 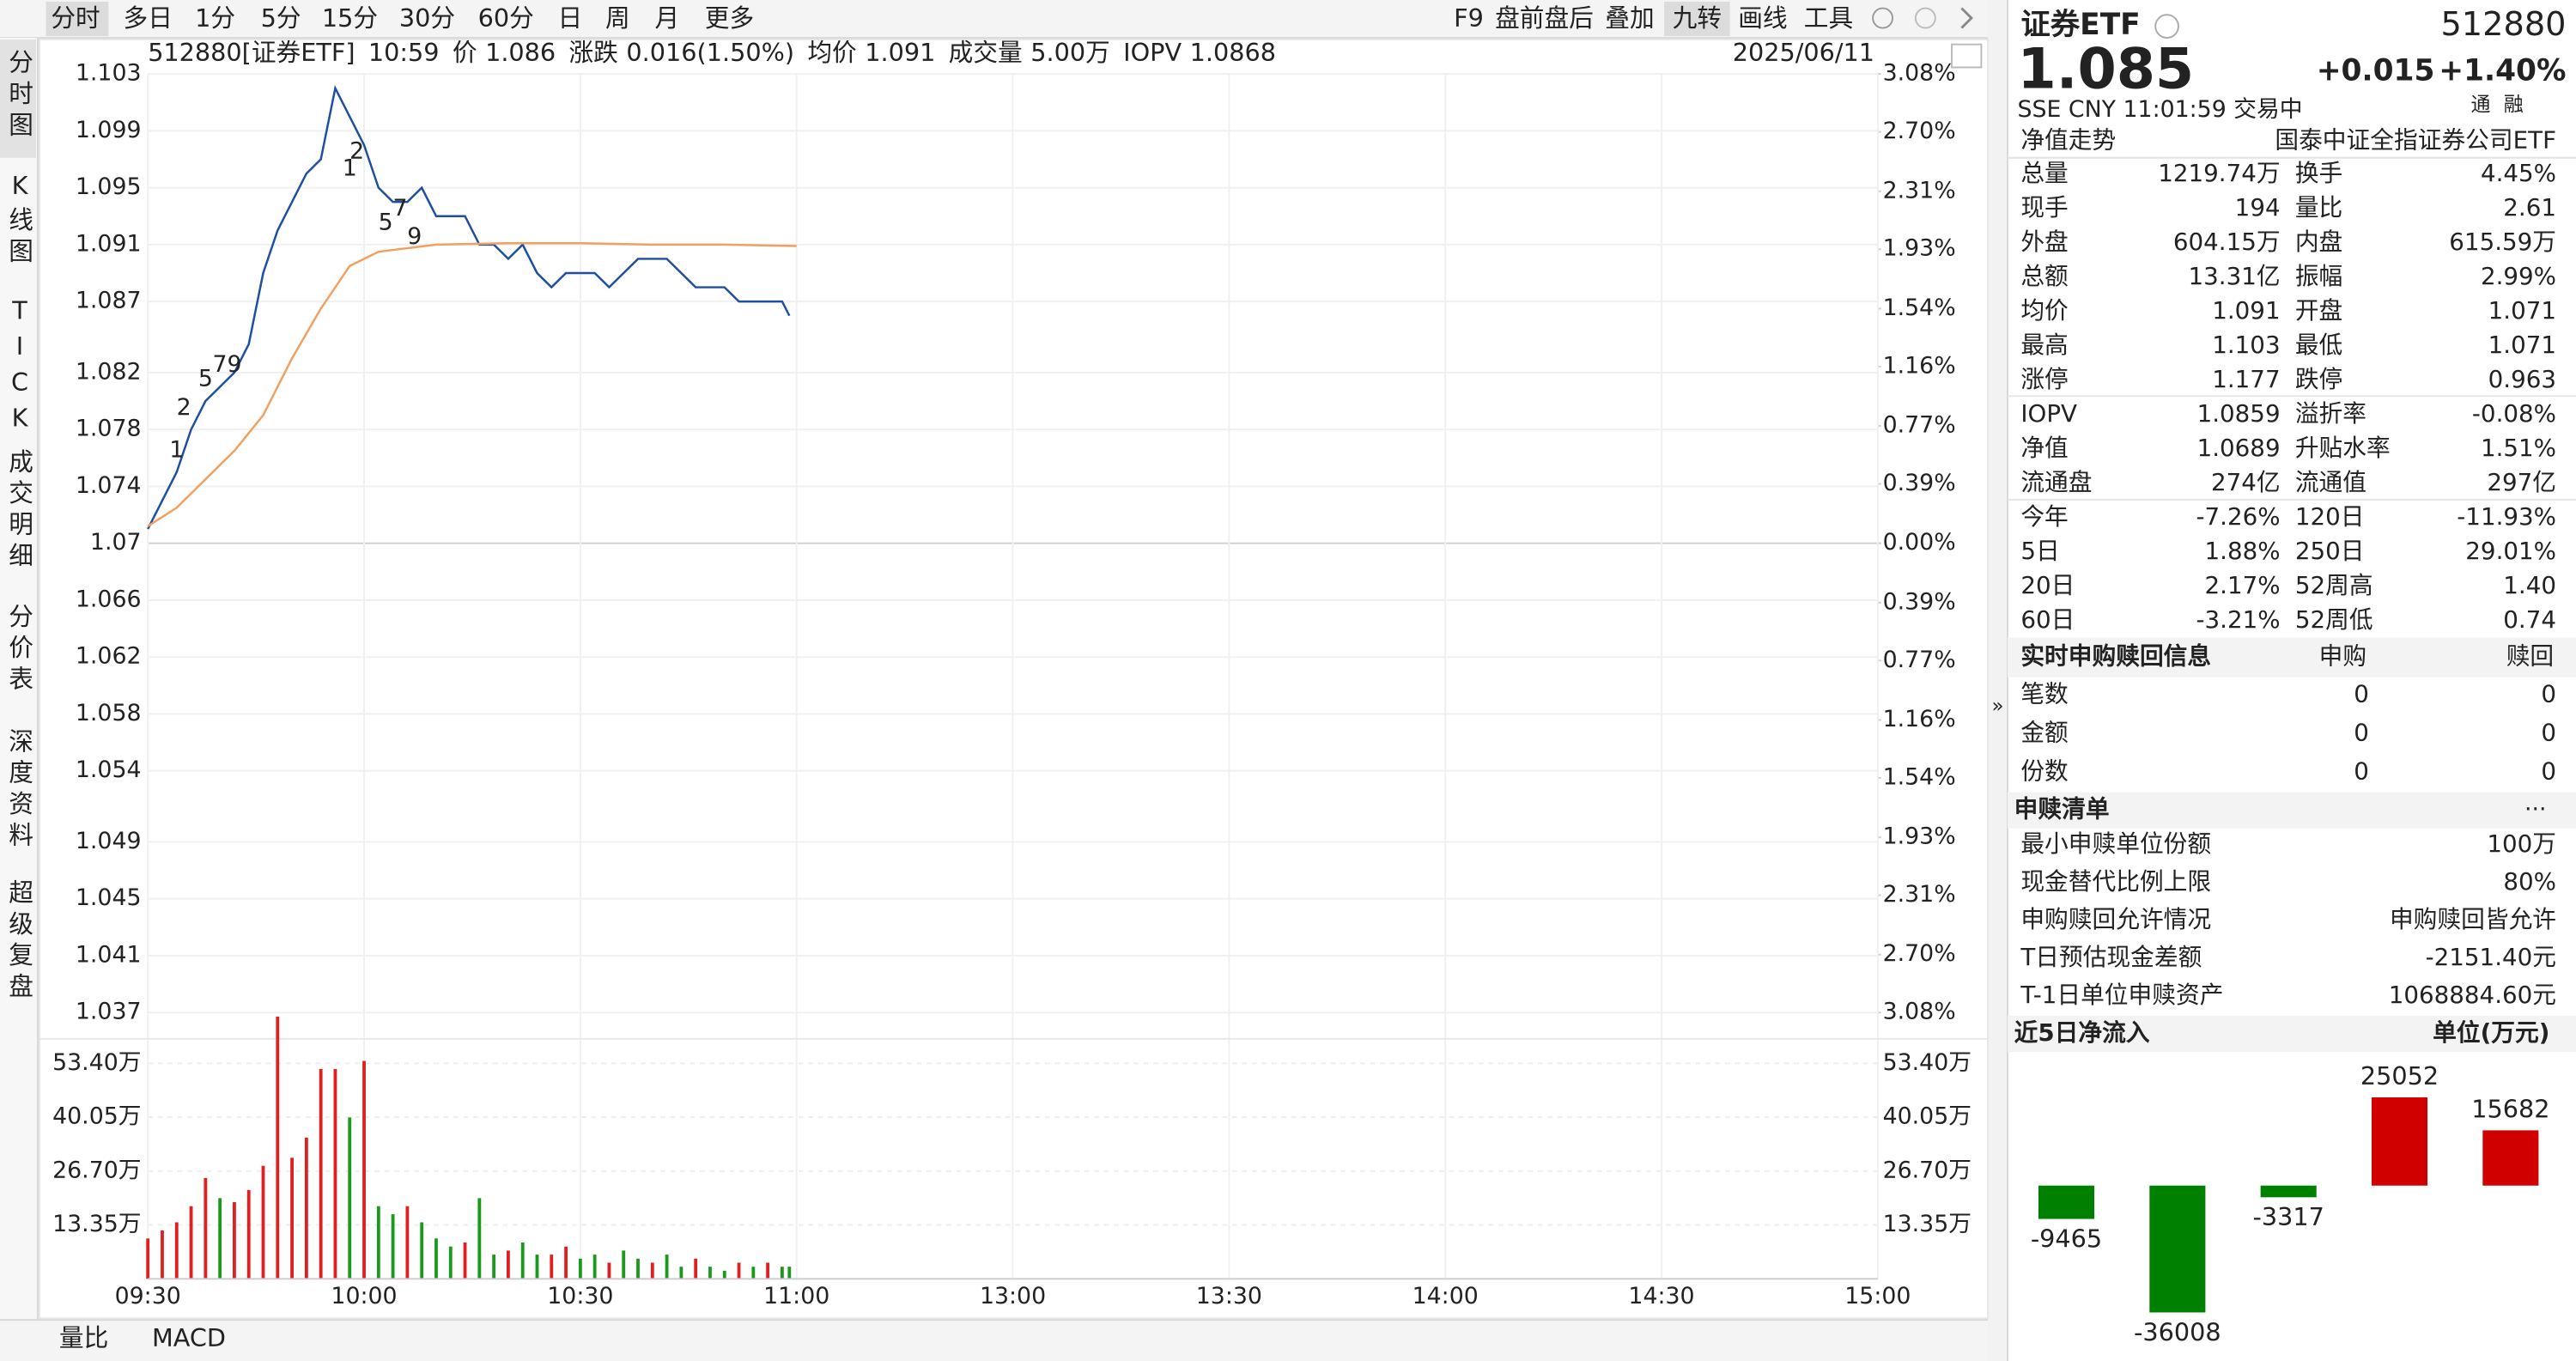 I want to click on list-label: 最小申赎单位份额, so click(x=2115, y=843).